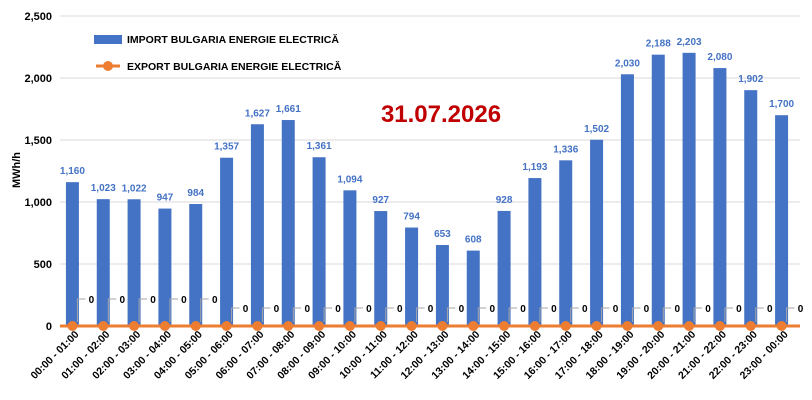 The width and height of the screenshot is (812, 400). What do you see at coordinates (134, 188) in the screenshot?
I see `import-bar-label: 1,022` at bounding box center [134, 188].